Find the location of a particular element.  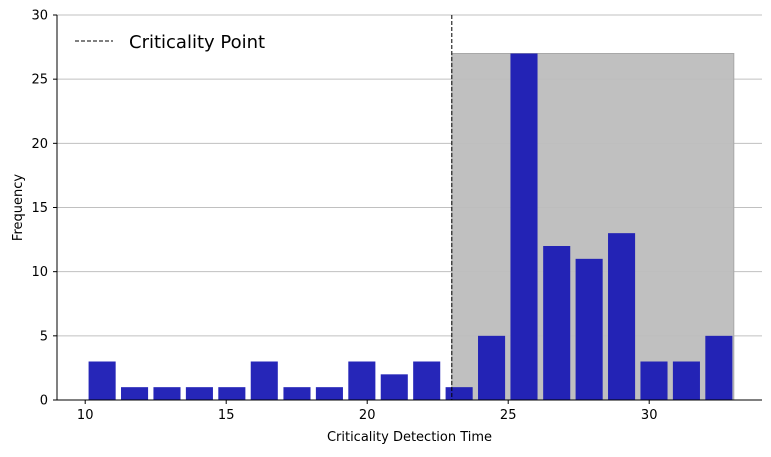

x-tick-label-25: 25 is located at coordinates (508, 415).